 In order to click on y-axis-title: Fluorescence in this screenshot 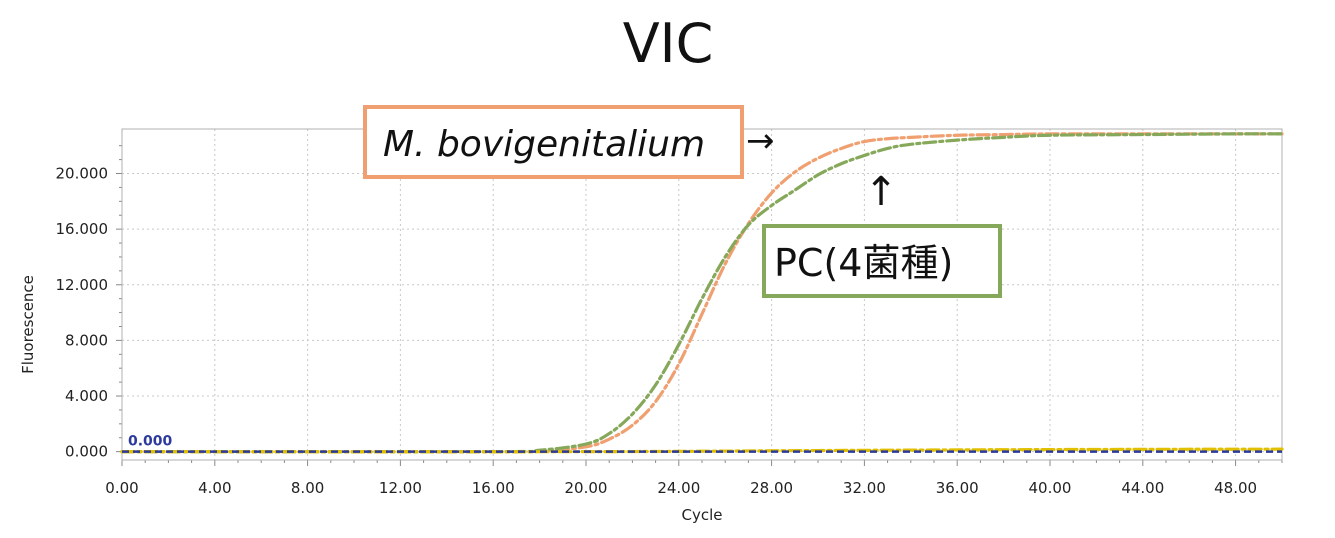, I will do `click(28, 324)`.